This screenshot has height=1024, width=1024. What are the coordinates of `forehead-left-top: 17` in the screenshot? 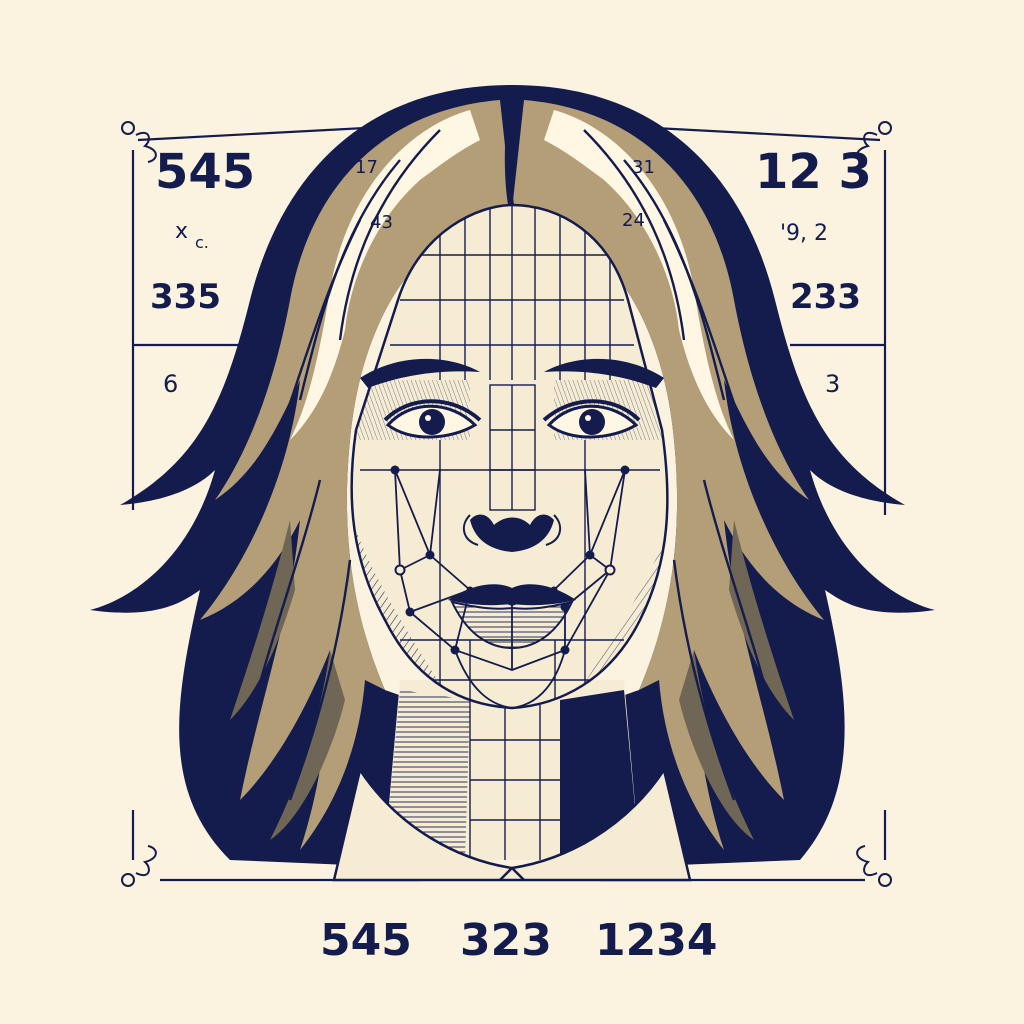 It's located at (366, 167).